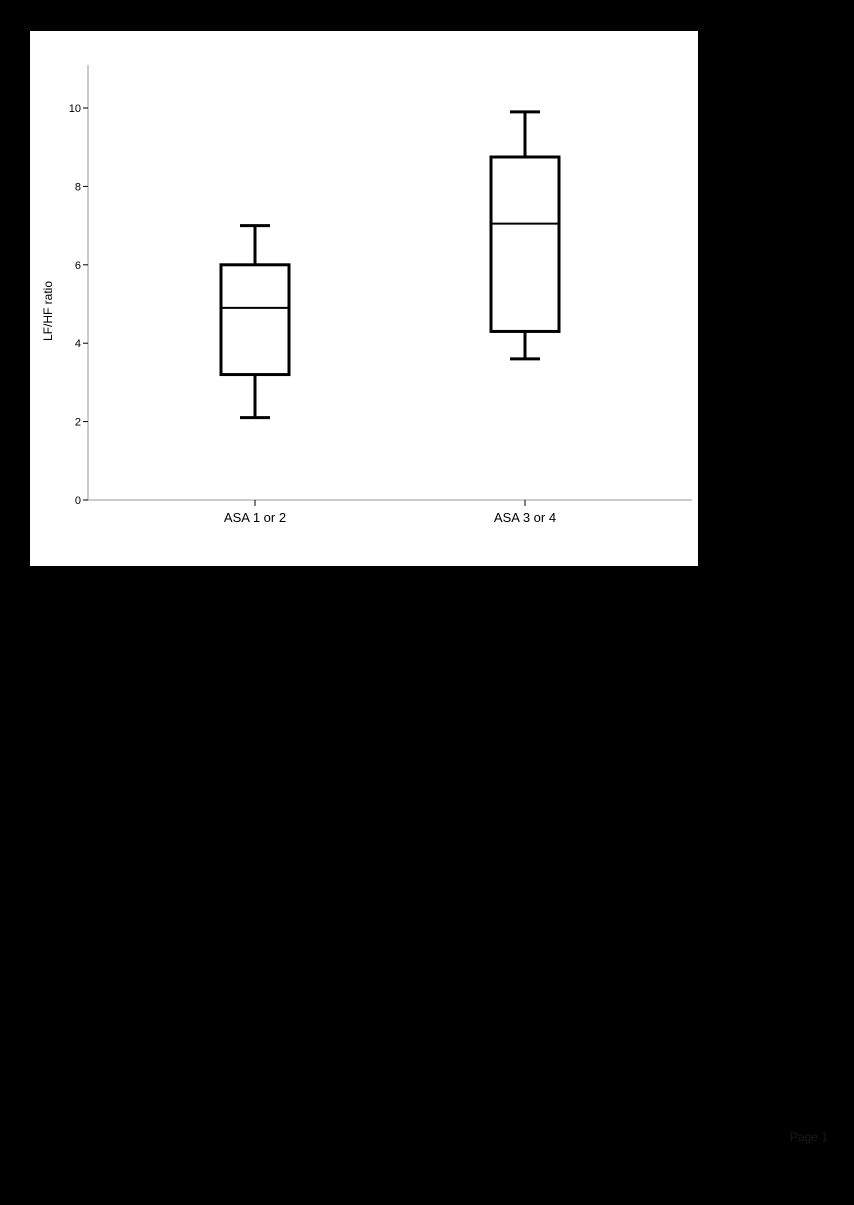  What do you see at coordinates (75, 109) in the screenshot?
I see `y-tick-label: 10` at bounding box center [75, 109].